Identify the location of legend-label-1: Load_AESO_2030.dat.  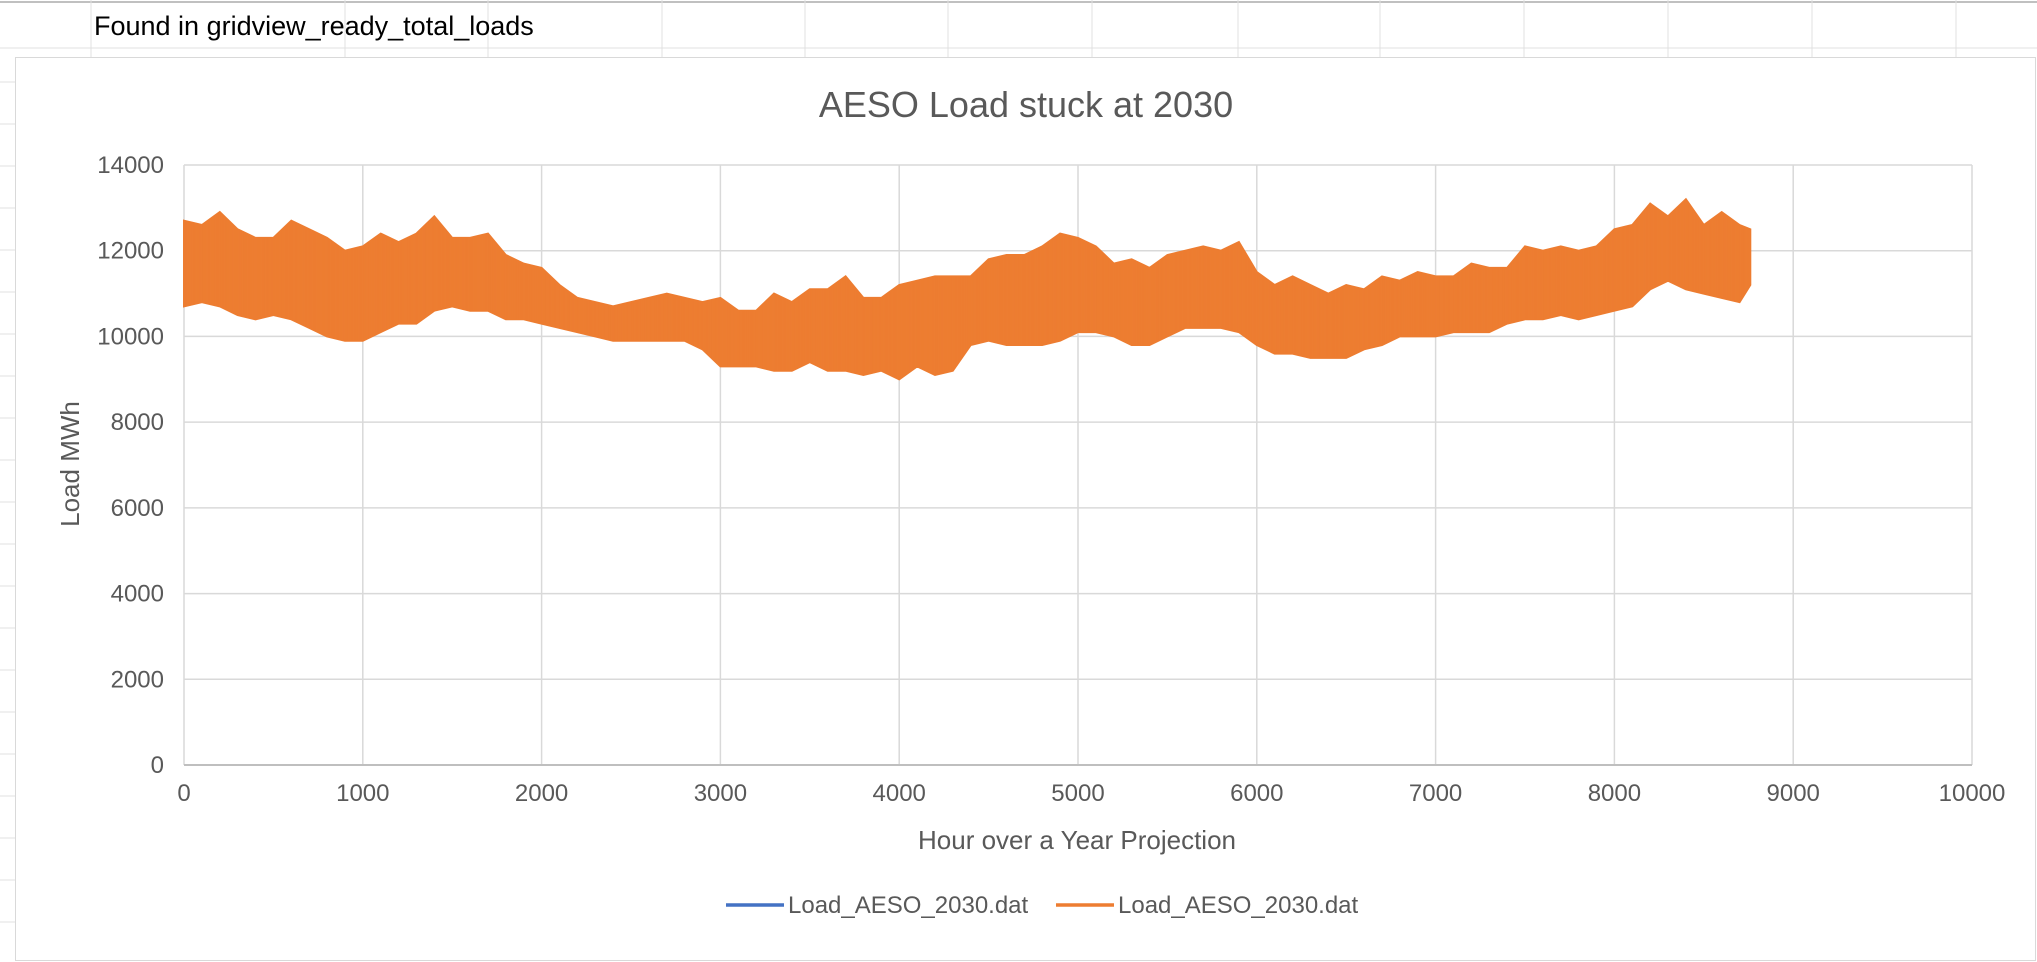
(1238, 905).